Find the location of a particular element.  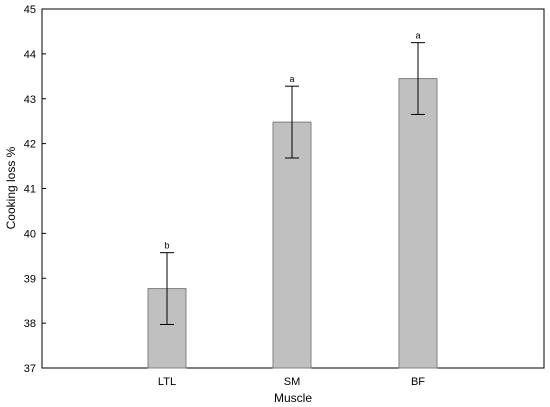

y-axis-label: Cooking loss % is located at coordinates (11, 187).